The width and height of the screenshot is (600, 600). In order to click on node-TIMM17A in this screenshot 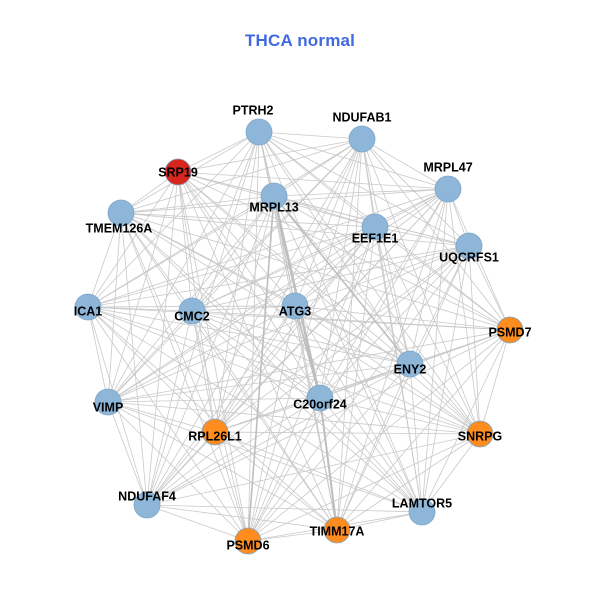, I will do `click(337, 530)`.